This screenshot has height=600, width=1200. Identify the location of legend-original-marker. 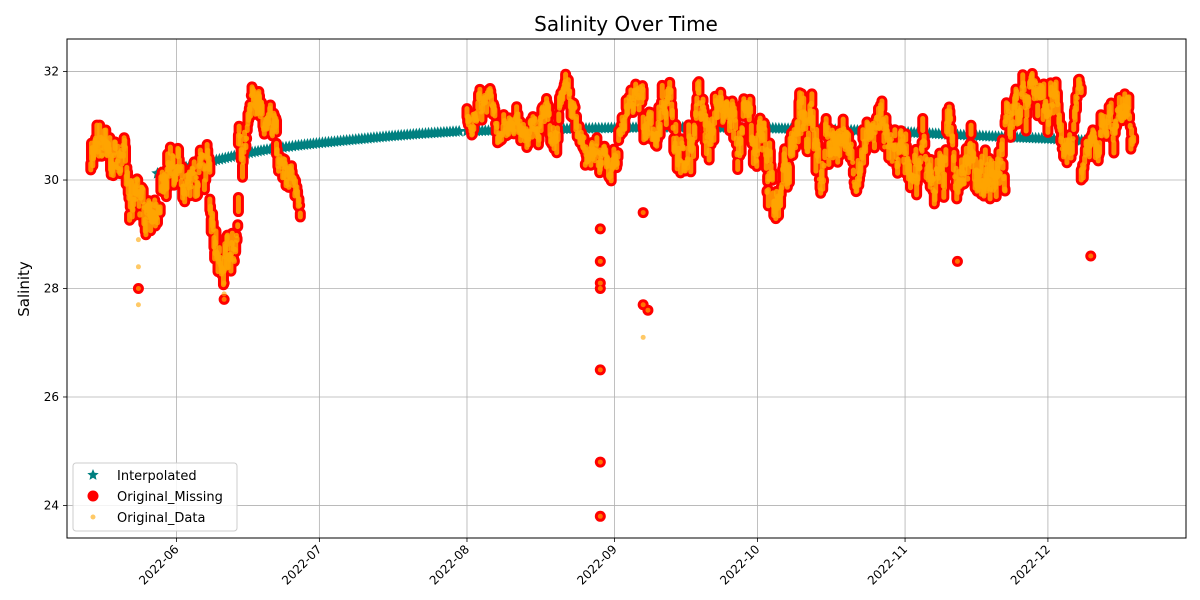
(93, 517).